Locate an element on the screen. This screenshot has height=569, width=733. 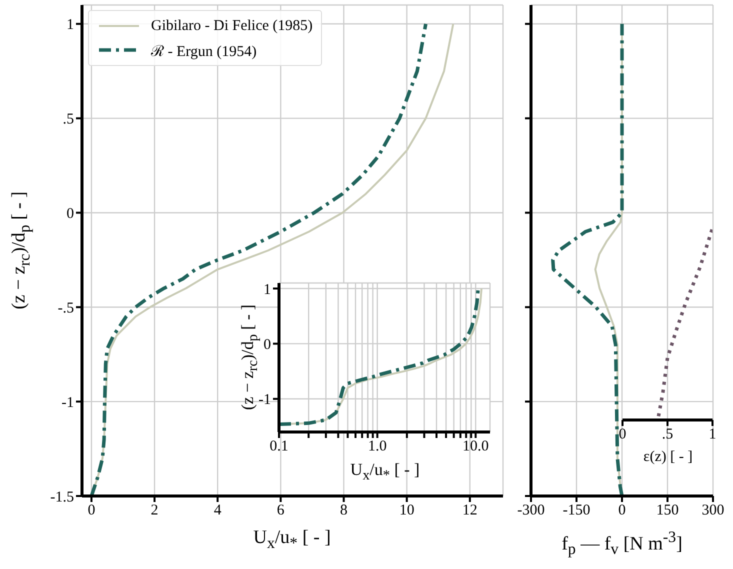
y-tick-label: -1.5 is located at coordinates (62, 497).